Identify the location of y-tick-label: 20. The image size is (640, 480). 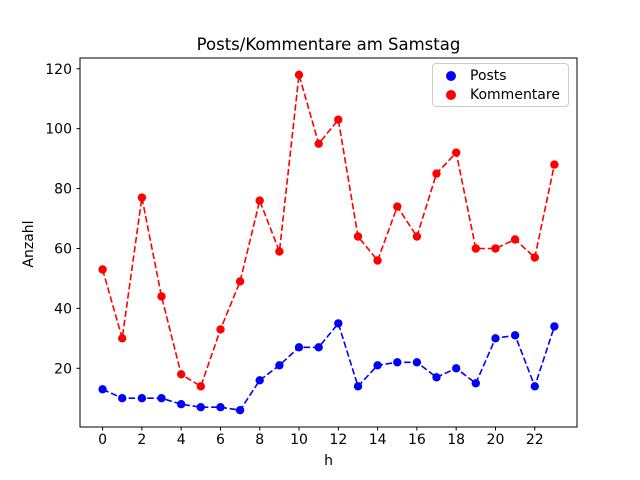
(63, 369).